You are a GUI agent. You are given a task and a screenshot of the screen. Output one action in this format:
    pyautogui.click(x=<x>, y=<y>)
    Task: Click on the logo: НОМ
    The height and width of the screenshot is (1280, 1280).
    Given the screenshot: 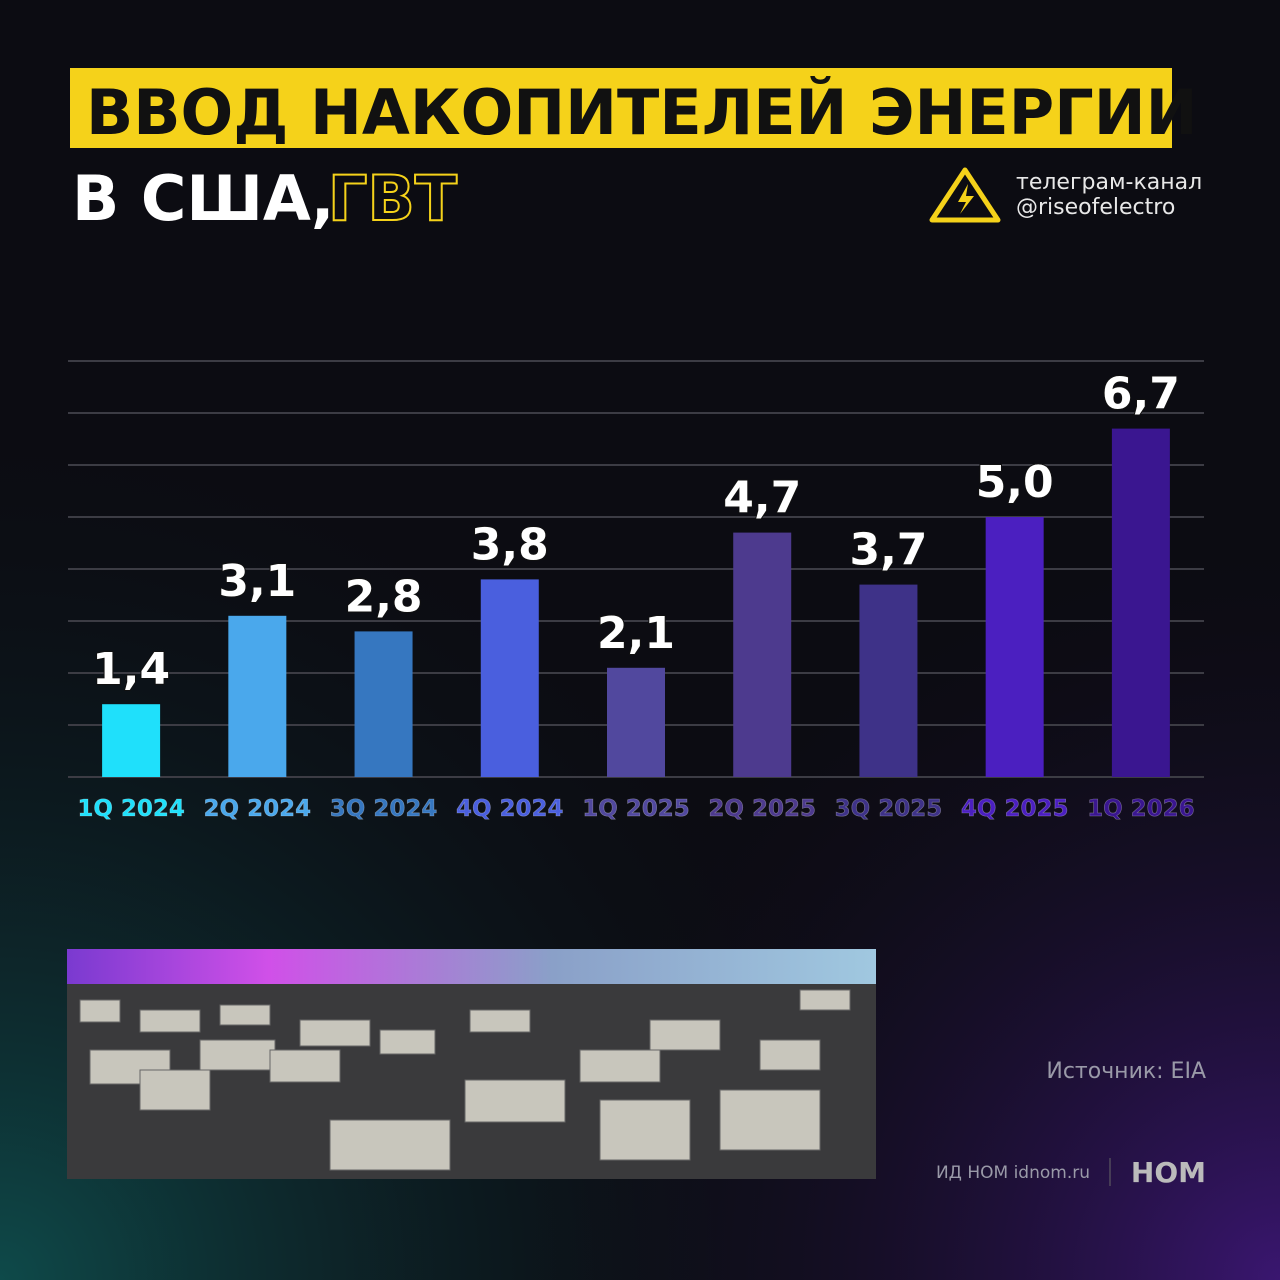 What is the action you would take?
    pyautogui.click(x=1168, y=1172)
    